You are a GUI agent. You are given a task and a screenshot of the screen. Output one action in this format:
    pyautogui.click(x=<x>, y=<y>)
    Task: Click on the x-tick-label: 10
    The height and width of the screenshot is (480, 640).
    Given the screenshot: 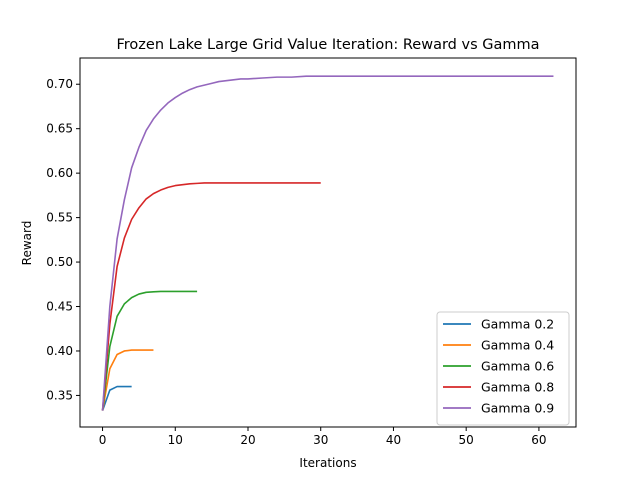 What is the action you would take?
    pyautogui.click(x=175, y=440)
    